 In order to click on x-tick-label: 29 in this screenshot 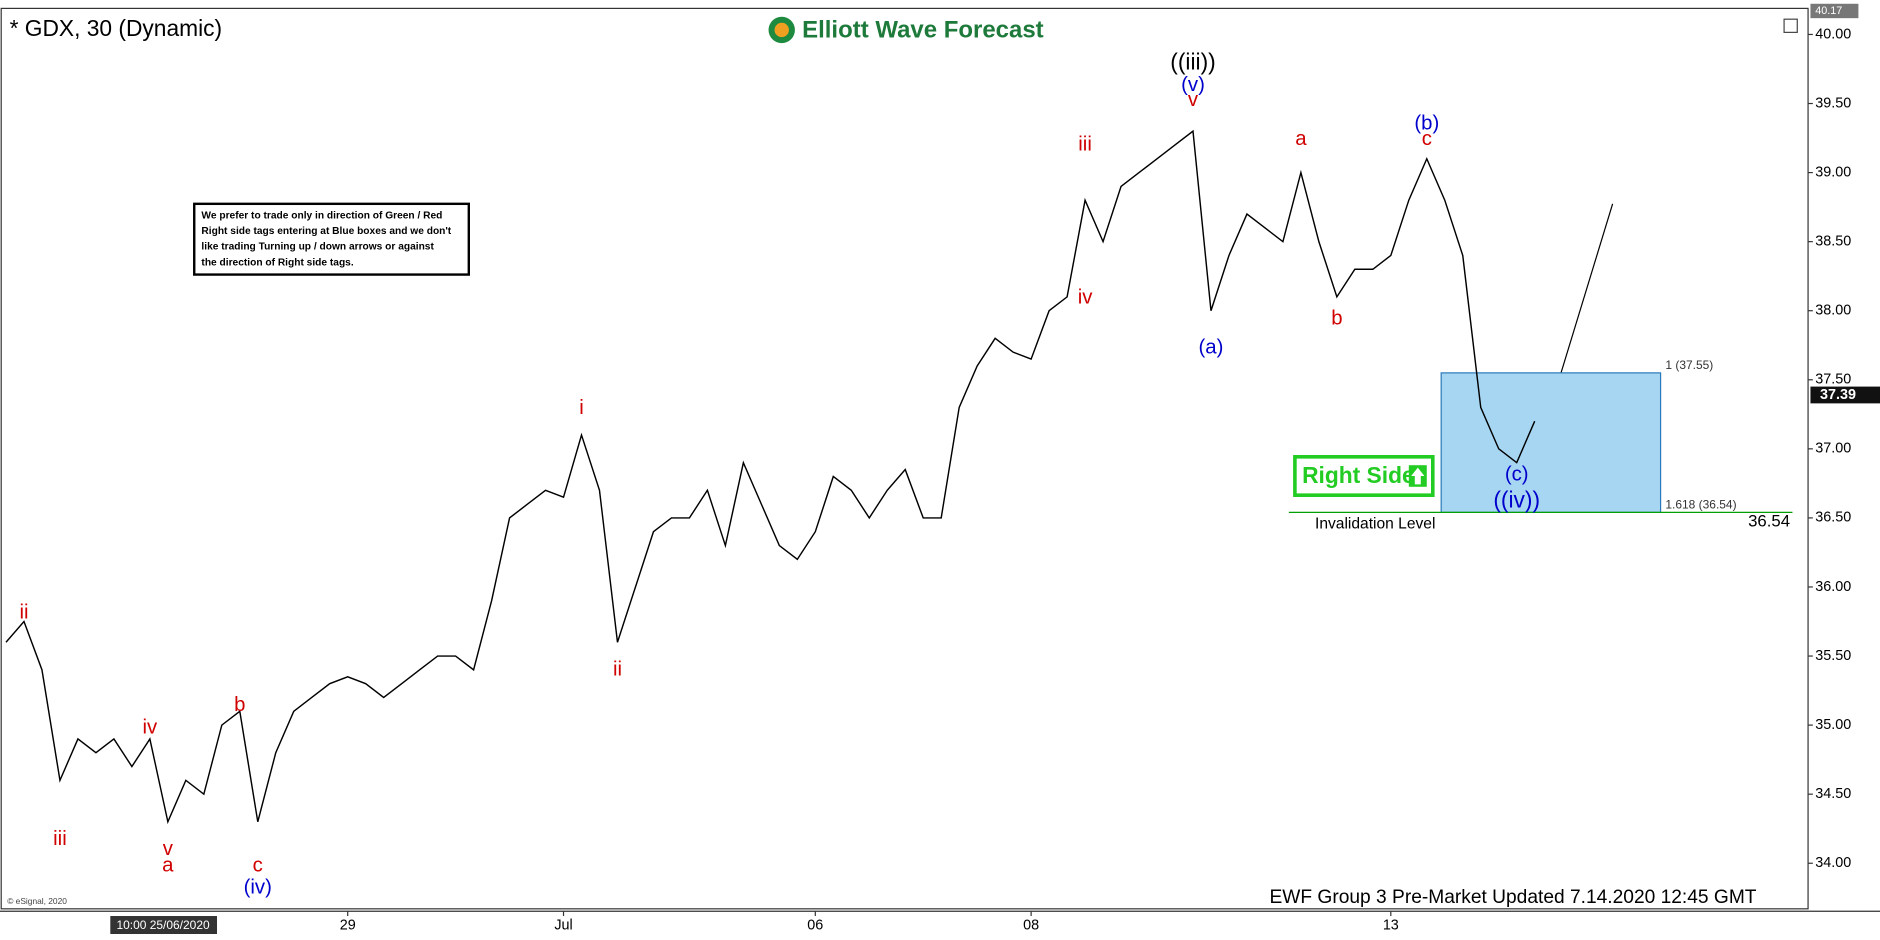, I will do `click(348, 925)`.